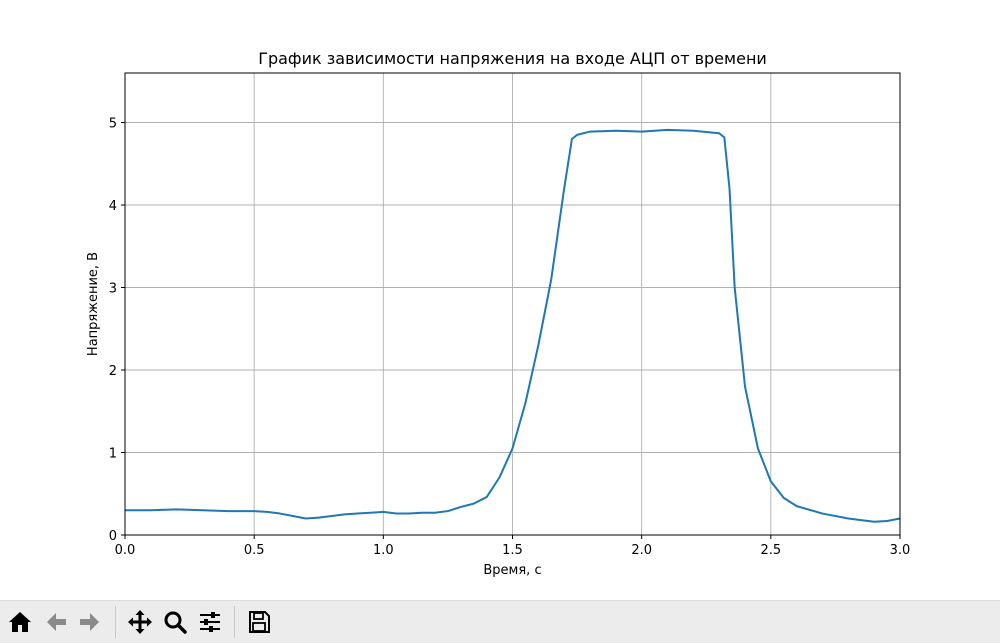  Describe the element at coordinates (113, 124) in the screenshot. I see `y-tick-label: 5` at that location.